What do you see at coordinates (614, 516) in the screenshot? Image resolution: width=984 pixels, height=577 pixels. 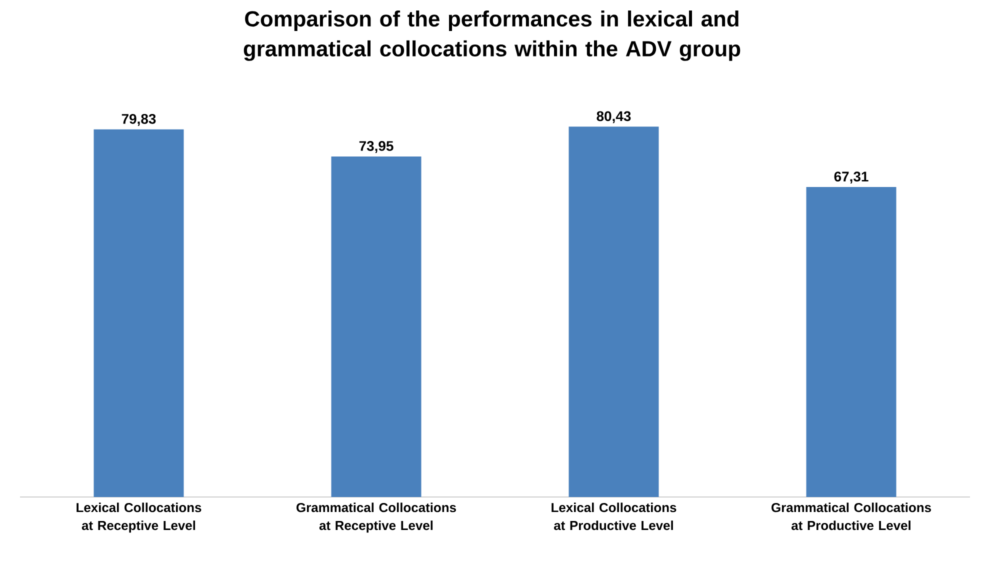 I see `x-tick-label: Lexical Collocations at Productive Level` at bounding box center [614, 516].